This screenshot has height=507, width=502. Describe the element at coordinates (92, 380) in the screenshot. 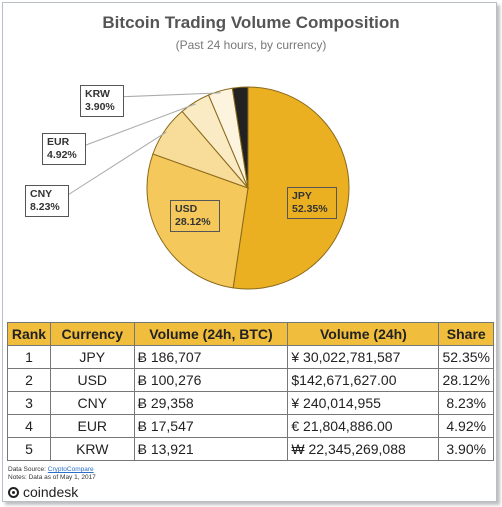

I see `cell-currency: USD` at that location.